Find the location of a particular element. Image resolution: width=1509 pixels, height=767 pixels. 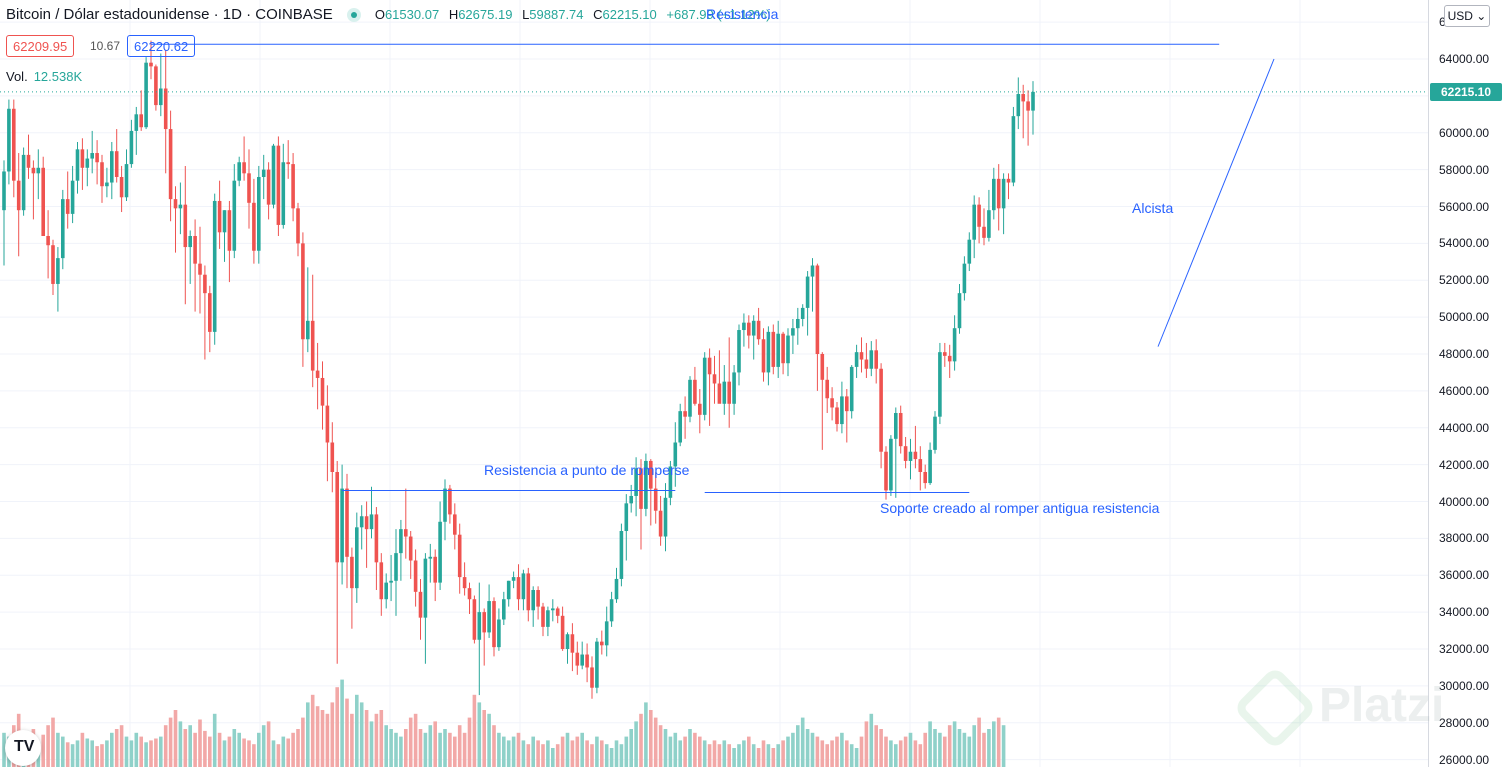

currency-select: USD ⌄ is located at coordinates (1467, 16).